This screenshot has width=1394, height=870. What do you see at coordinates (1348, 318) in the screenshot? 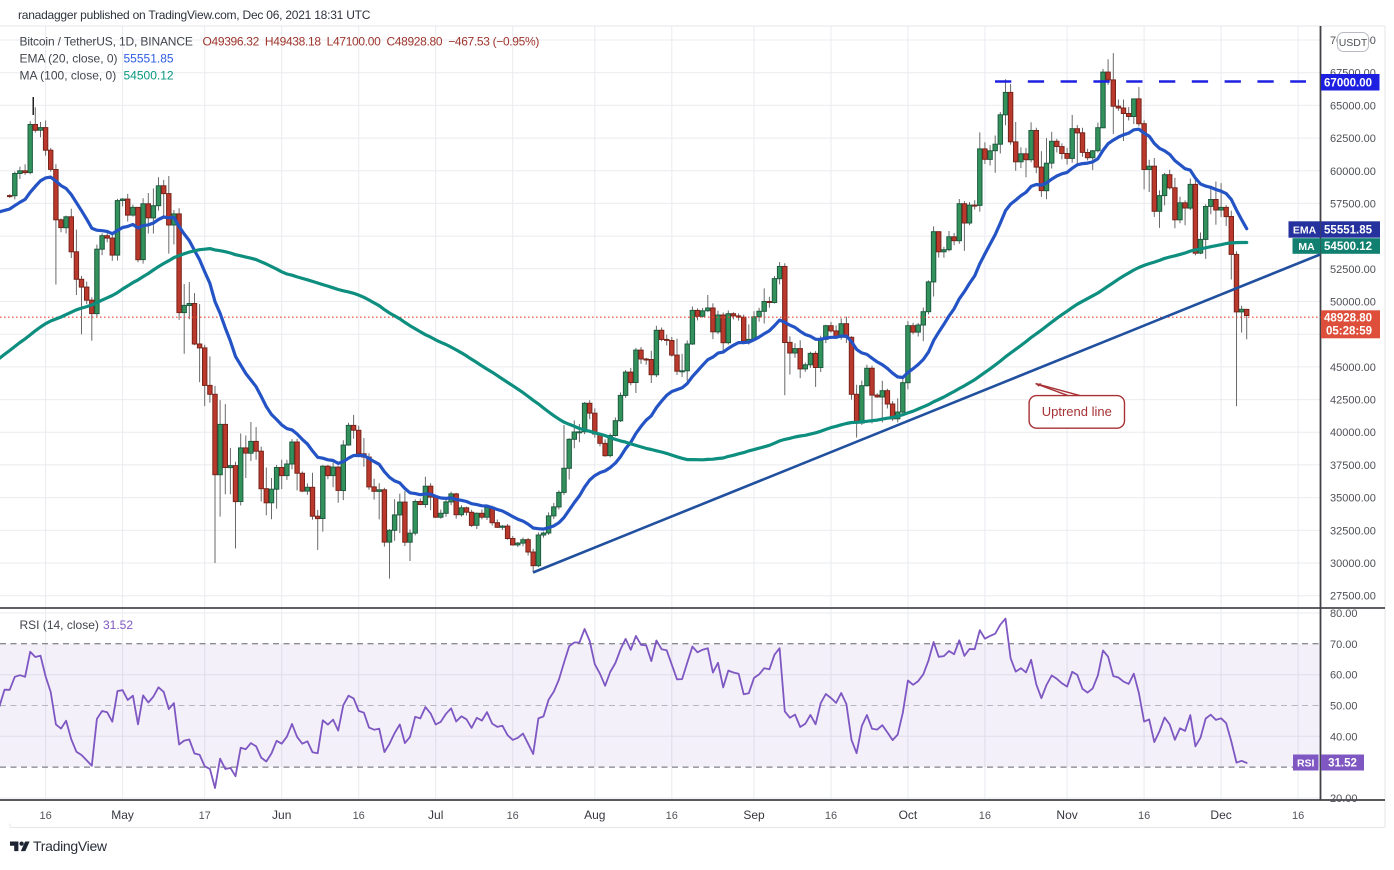
I see `svg-text: 48928.80` at bounding box center [1348, 318].